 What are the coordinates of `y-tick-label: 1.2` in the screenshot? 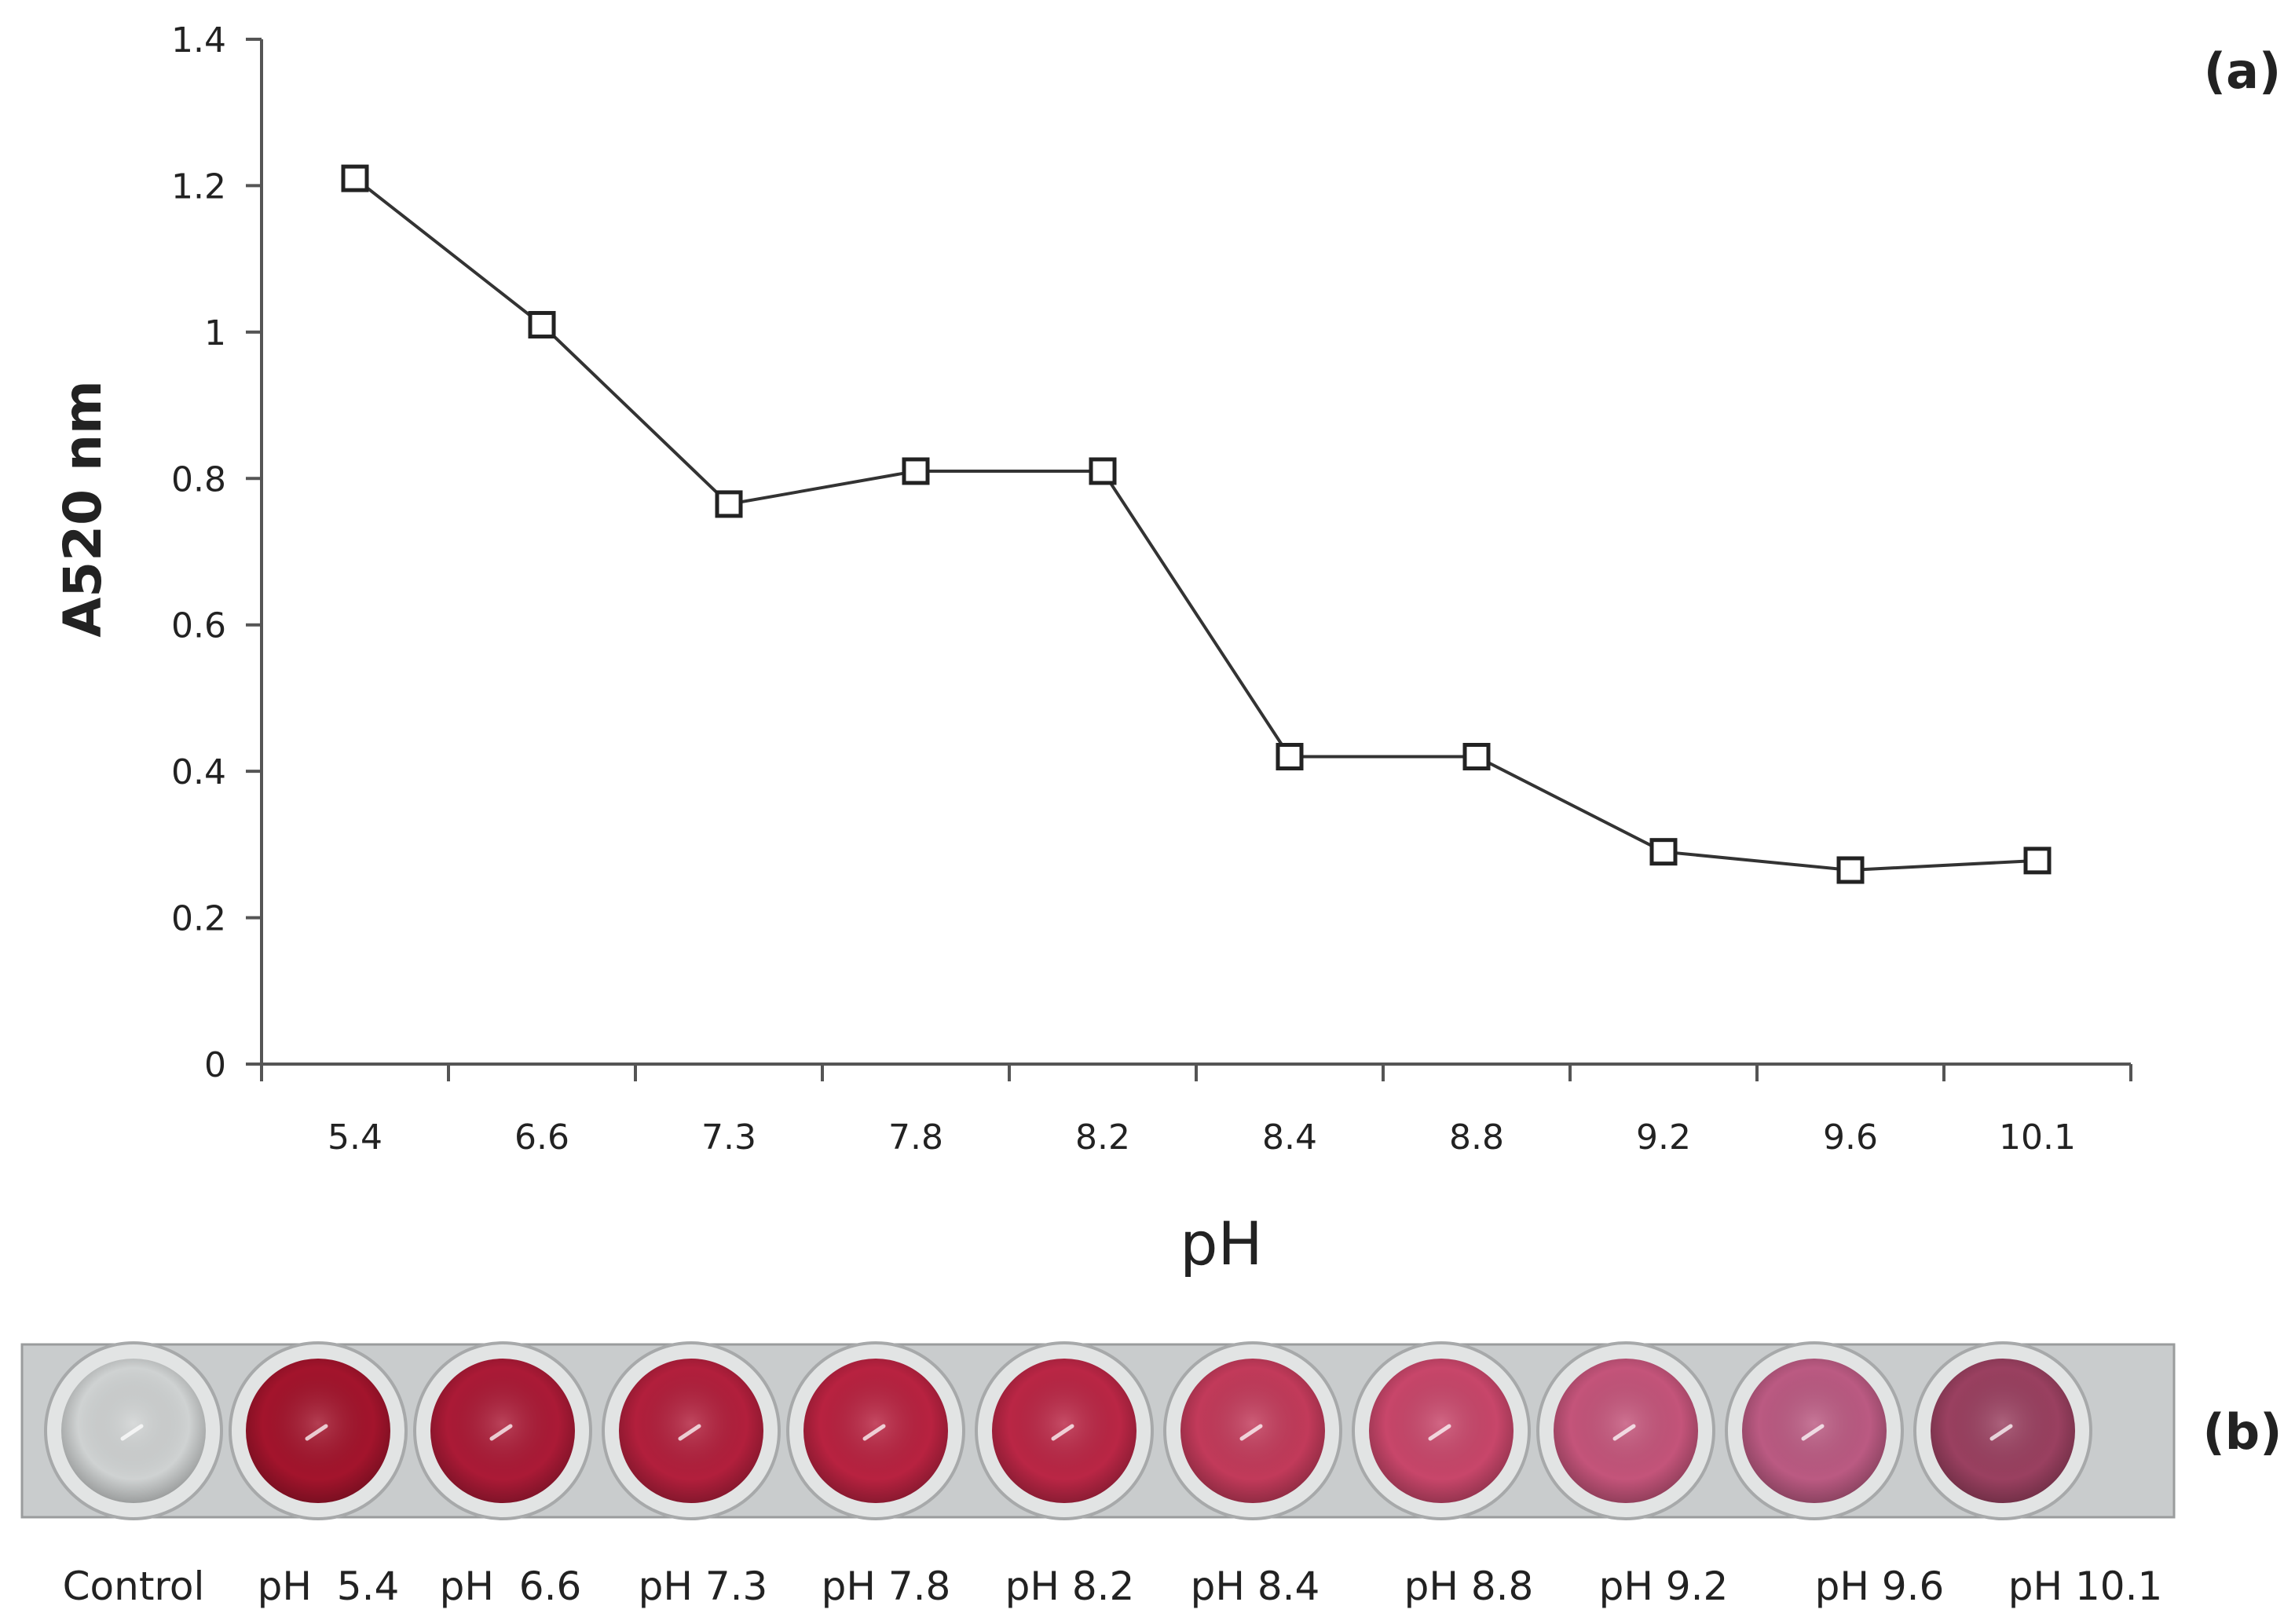 It's located at (198, 186).